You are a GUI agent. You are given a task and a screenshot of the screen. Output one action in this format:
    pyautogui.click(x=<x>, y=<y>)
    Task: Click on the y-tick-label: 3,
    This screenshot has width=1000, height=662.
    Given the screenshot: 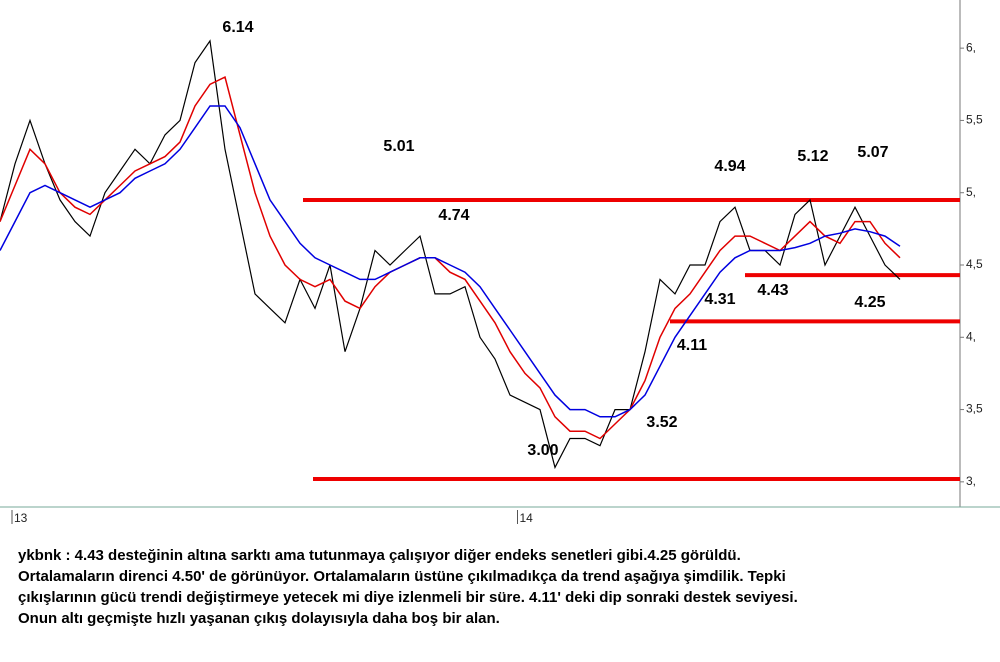 What is the action you would take?
    pyautogui.click(x=971, y=481)
    